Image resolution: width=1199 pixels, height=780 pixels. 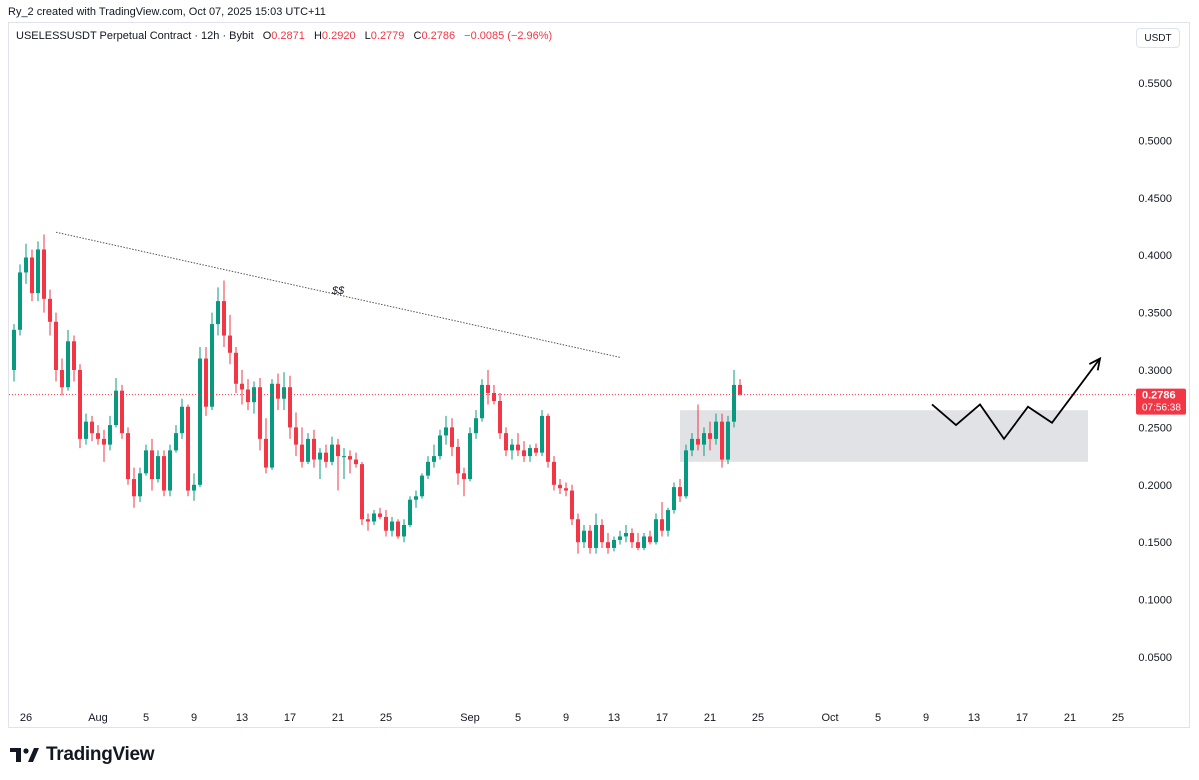 I want to click on y-tick-label: 0.2000, so click(x=1155, y=486).